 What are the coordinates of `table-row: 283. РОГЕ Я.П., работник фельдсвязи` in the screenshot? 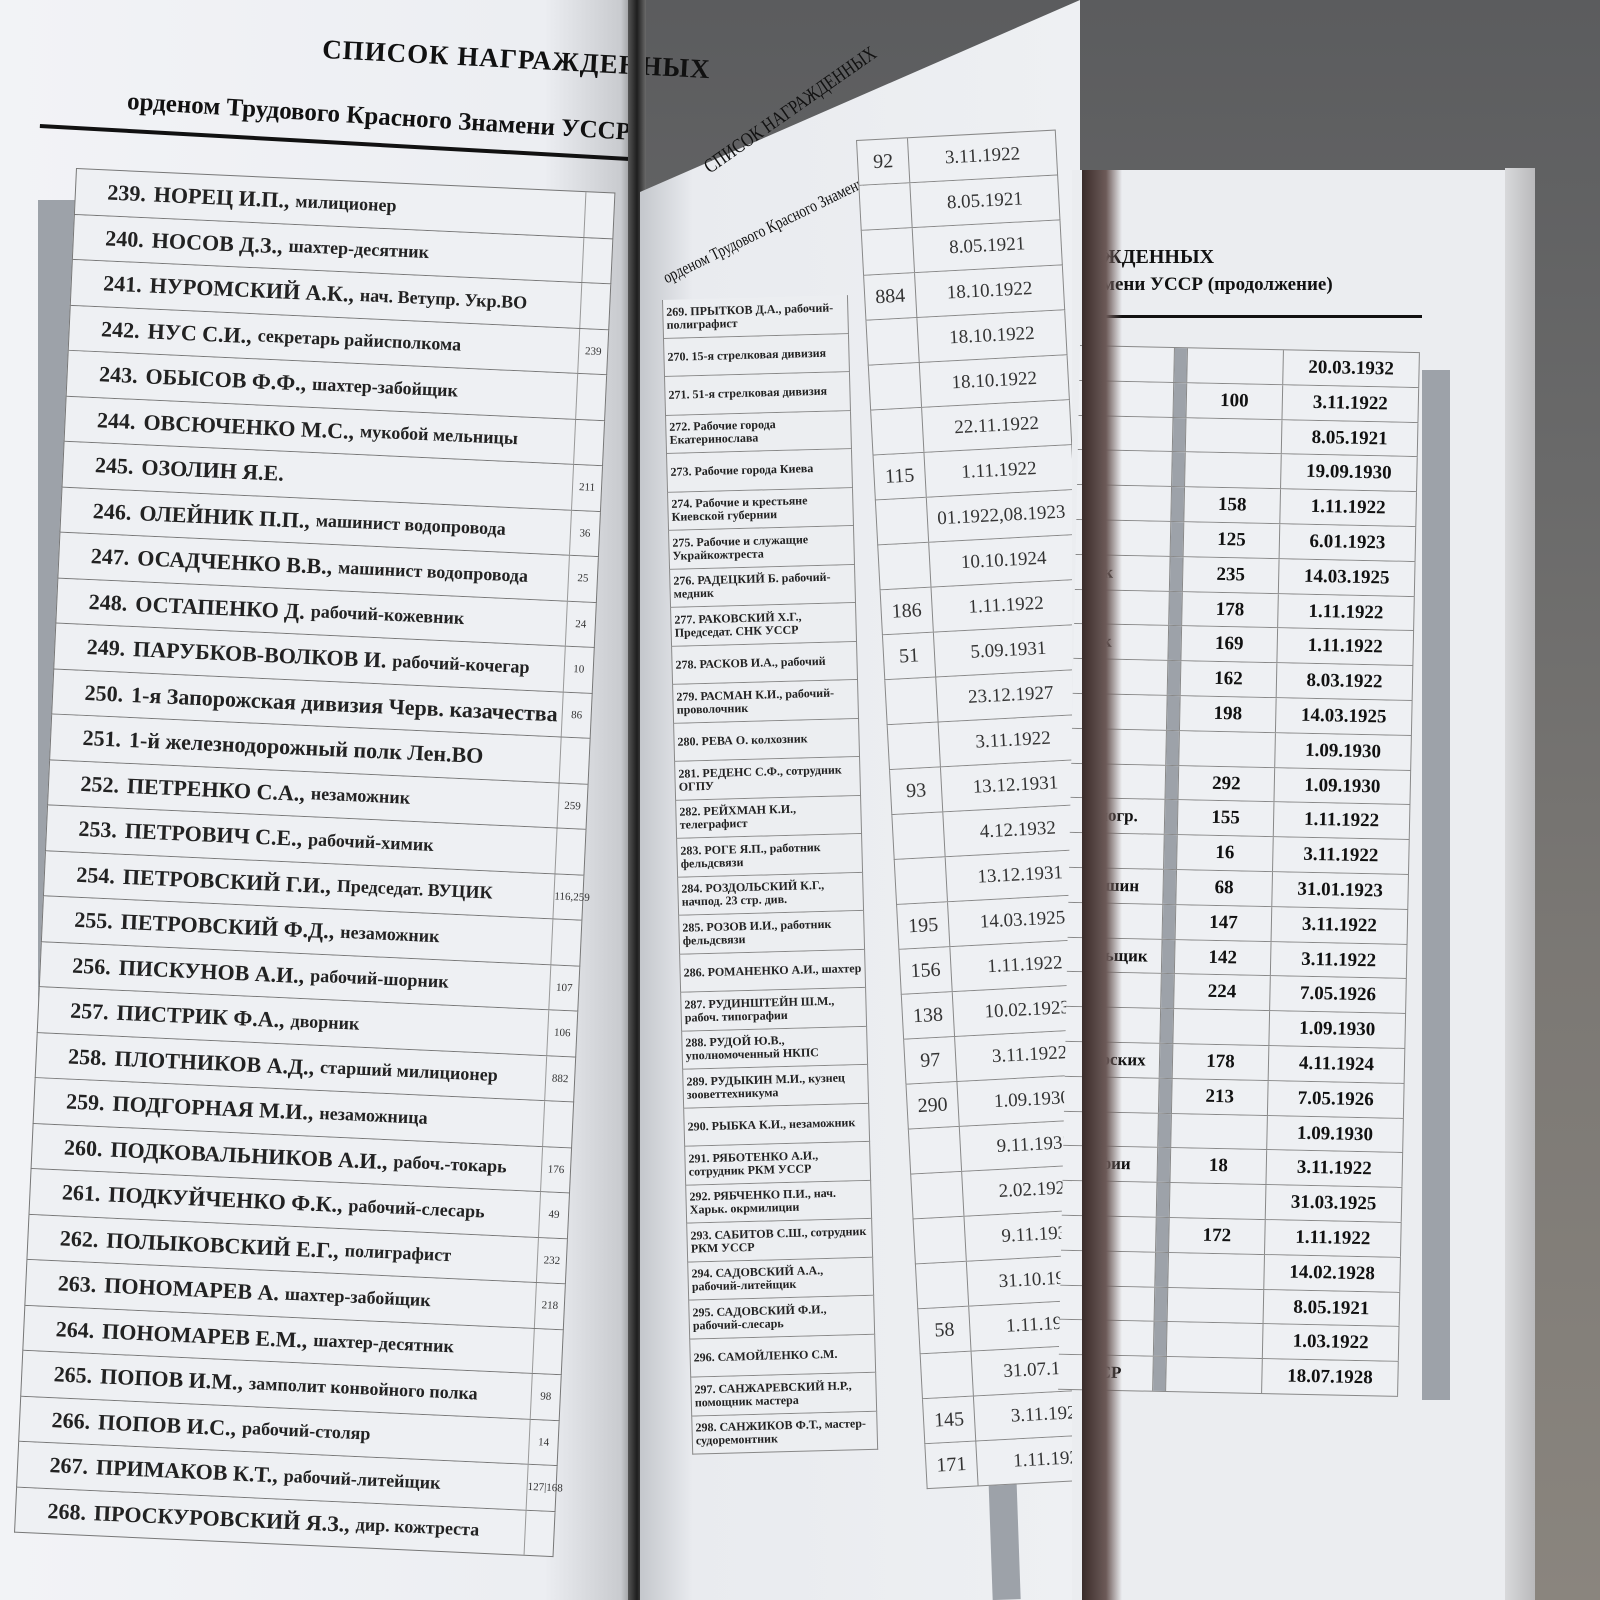 It's located at (770, 855).